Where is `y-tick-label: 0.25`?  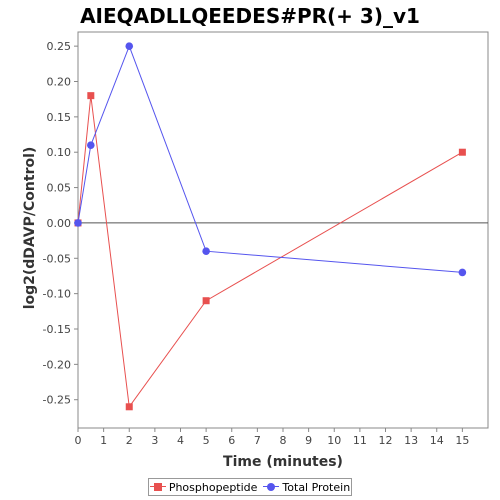
y-tick-label: 0.25 is located at coordinates (59, 46).